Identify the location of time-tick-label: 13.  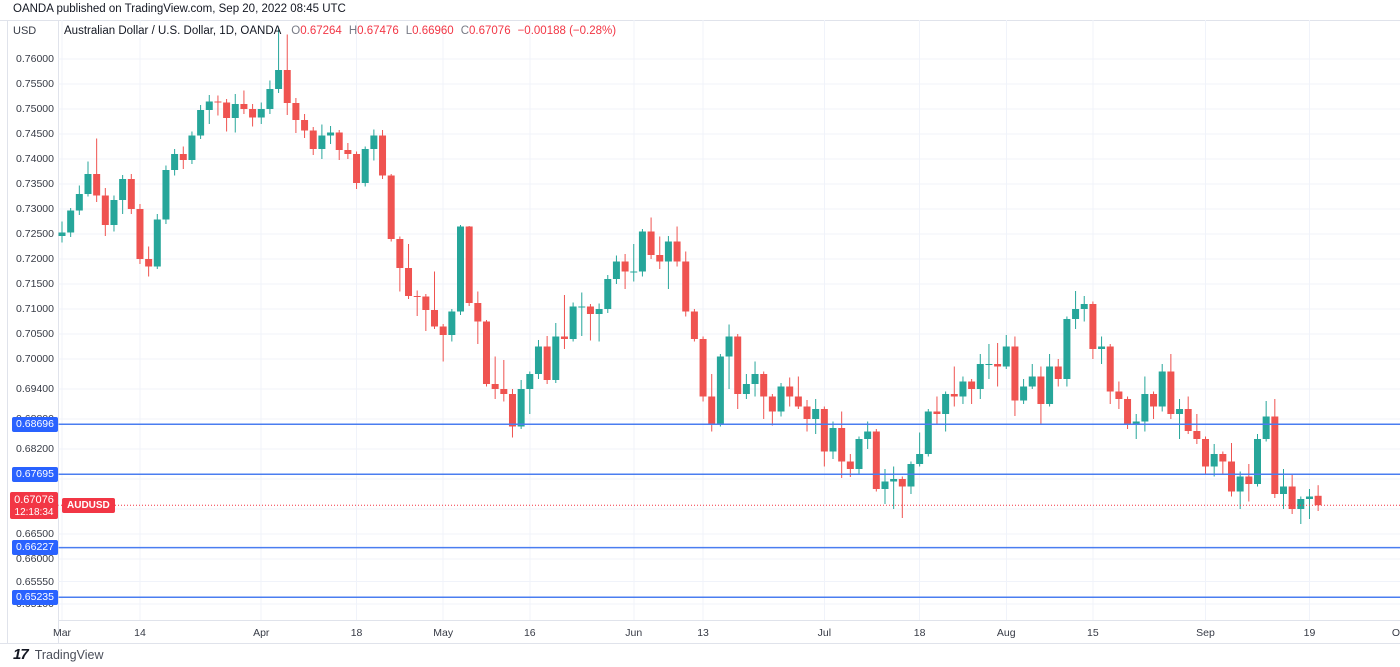
(703, 633).